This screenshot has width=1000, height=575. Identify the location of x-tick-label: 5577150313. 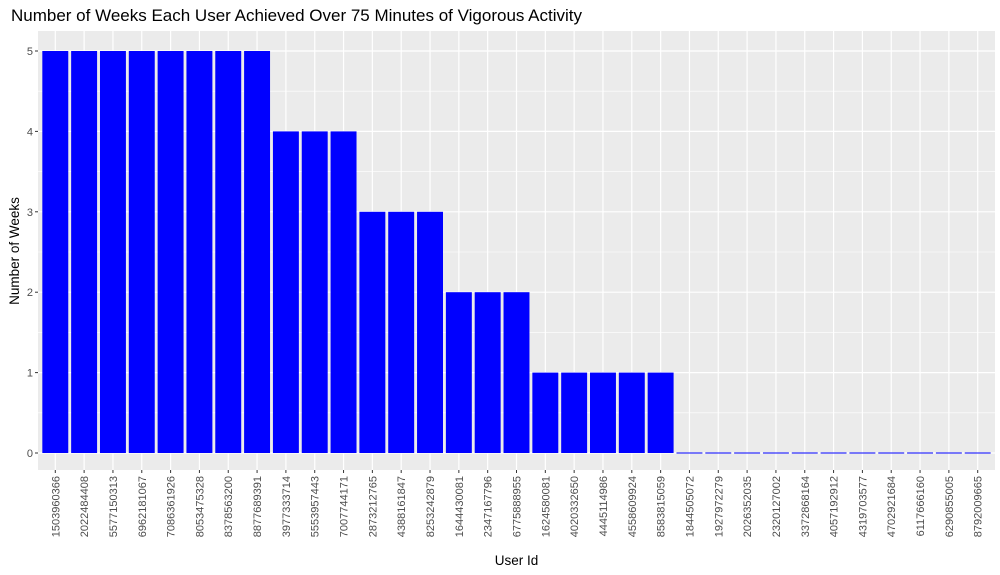
(114, 506).